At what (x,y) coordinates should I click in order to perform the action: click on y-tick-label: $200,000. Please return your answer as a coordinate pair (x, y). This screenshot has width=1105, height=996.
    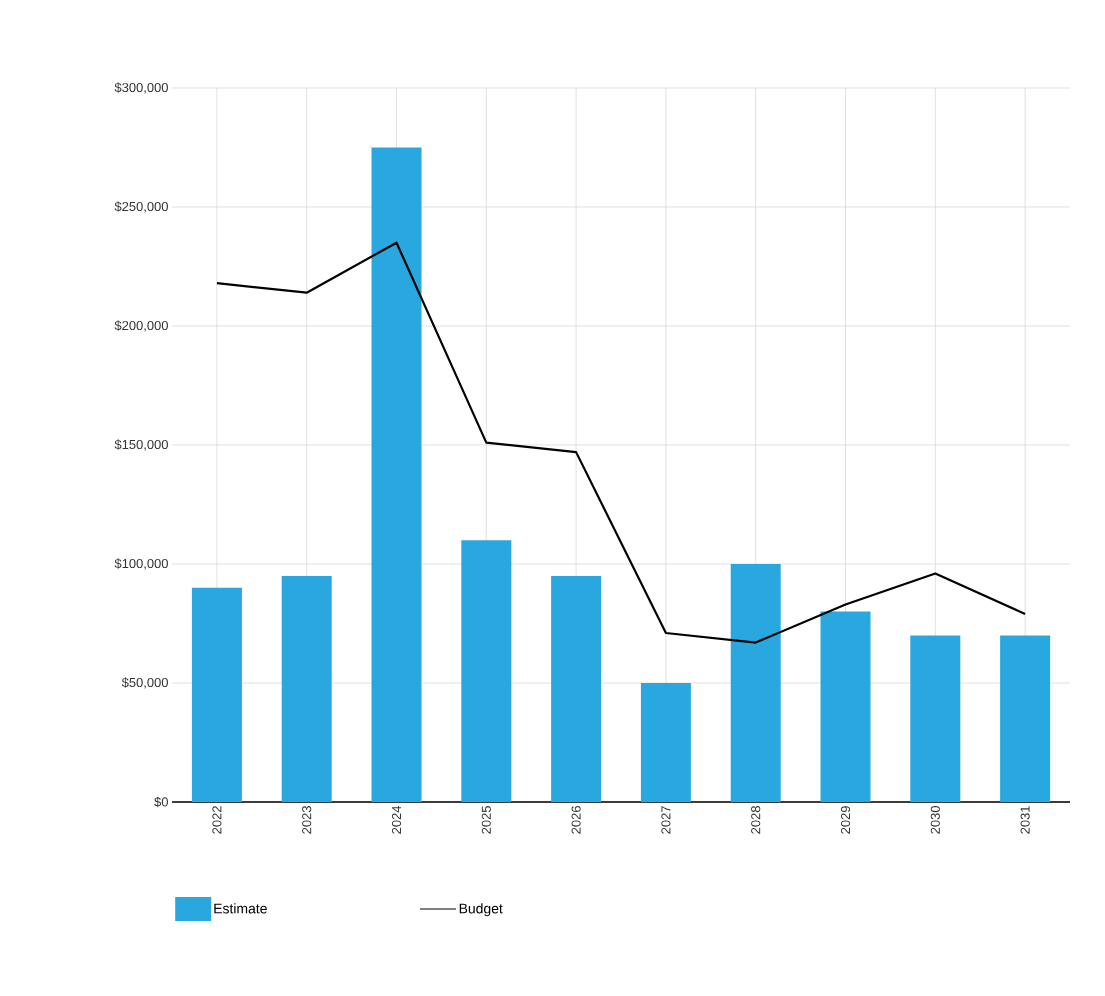
    Looking at the image, I should click on (141, 326).